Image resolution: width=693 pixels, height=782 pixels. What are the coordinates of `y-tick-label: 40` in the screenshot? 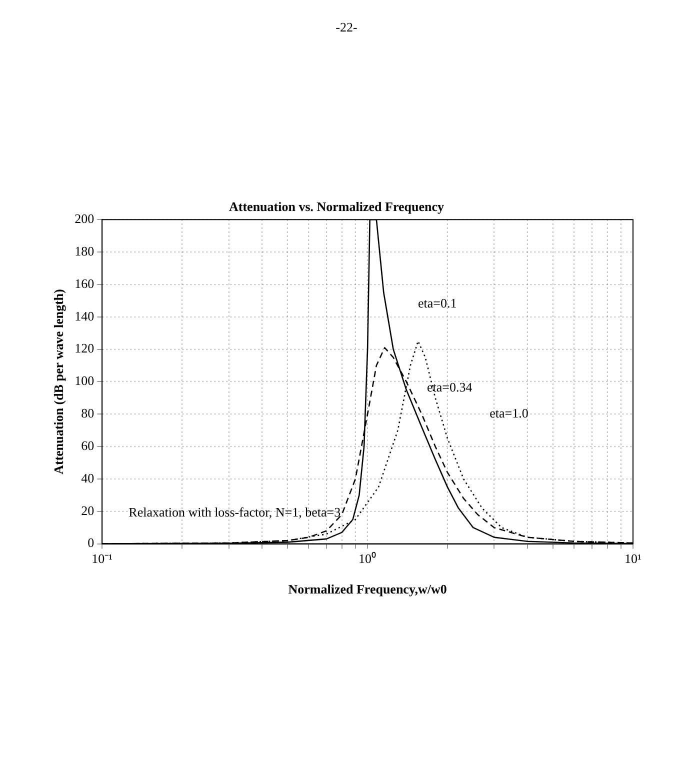 It's located at (87, 478).